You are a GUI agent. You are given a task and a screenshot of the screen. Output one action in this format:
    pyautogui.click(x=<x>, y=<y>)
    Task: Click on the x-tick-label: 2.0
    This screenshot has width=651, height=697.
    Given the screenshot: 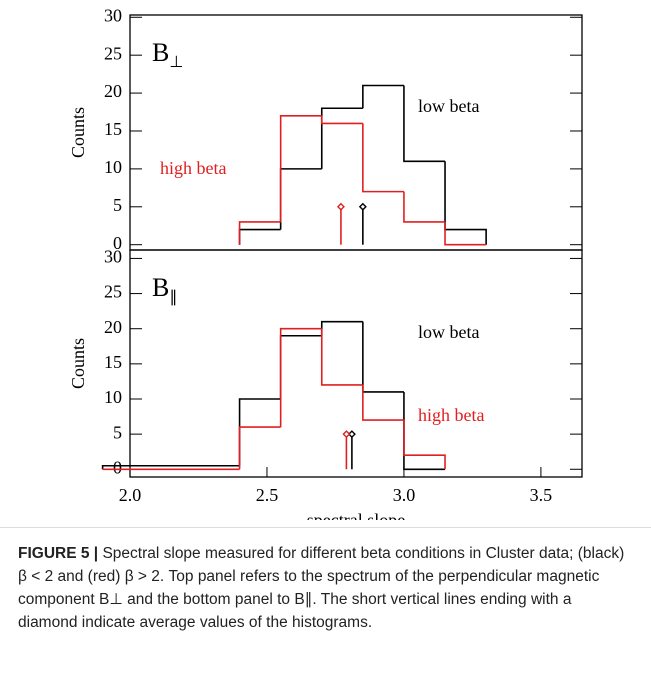 What is the action you would take?
    pyautogui.click(x=130, y=495)
    